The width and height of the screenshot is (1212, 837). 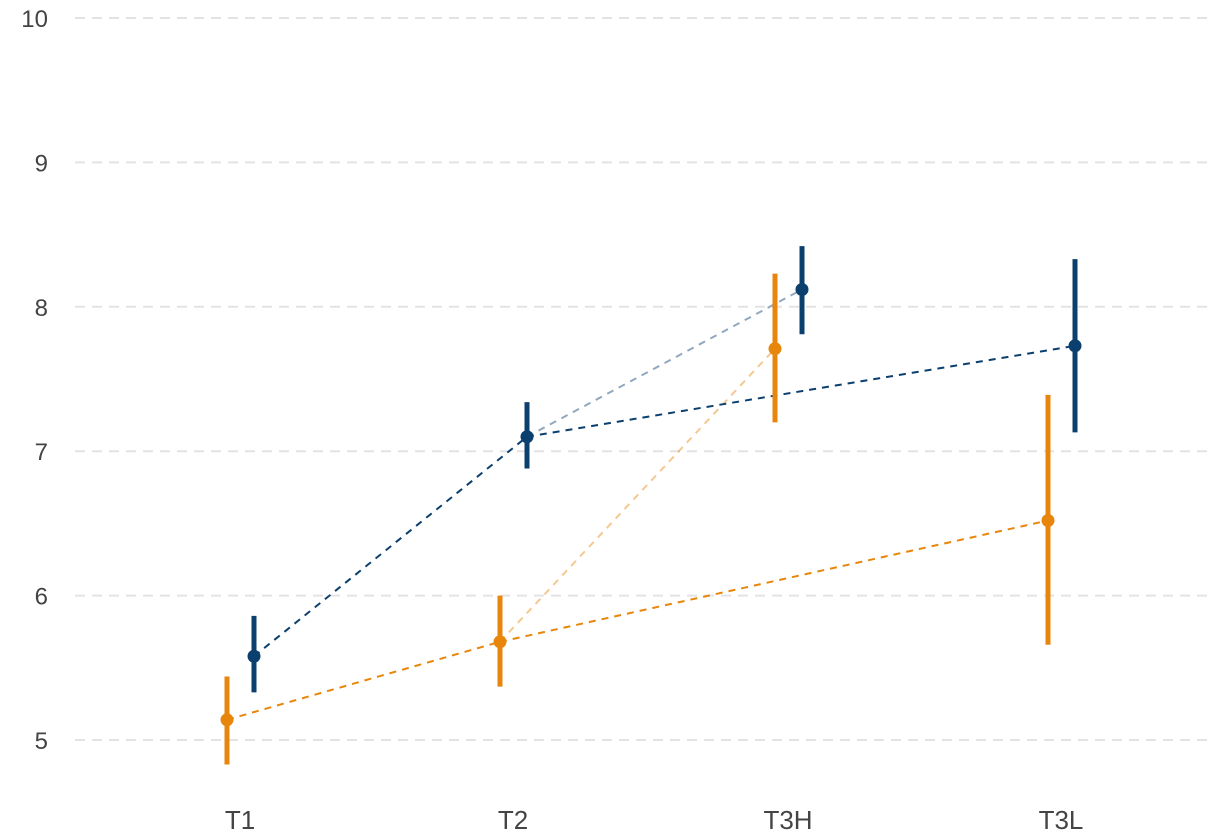 I want to click on y-tick-label: 10, so click(x=34, y=19).